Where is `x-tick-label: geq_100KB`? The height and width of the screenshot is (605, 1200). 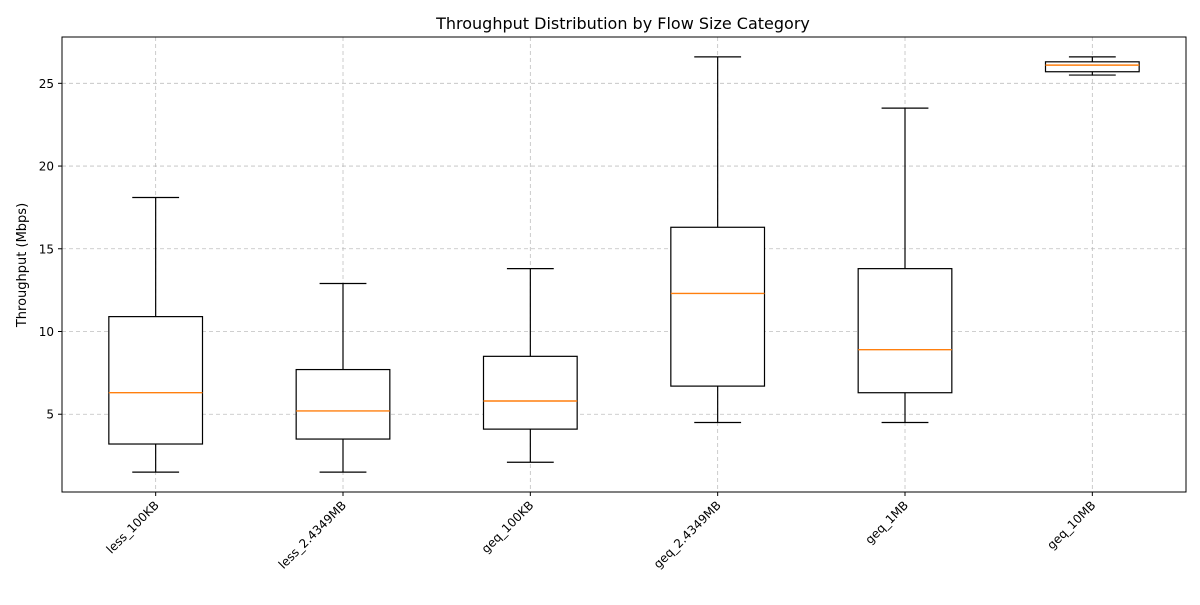
x-tick-label: geq_100KB is located at coordinates (508, 527).